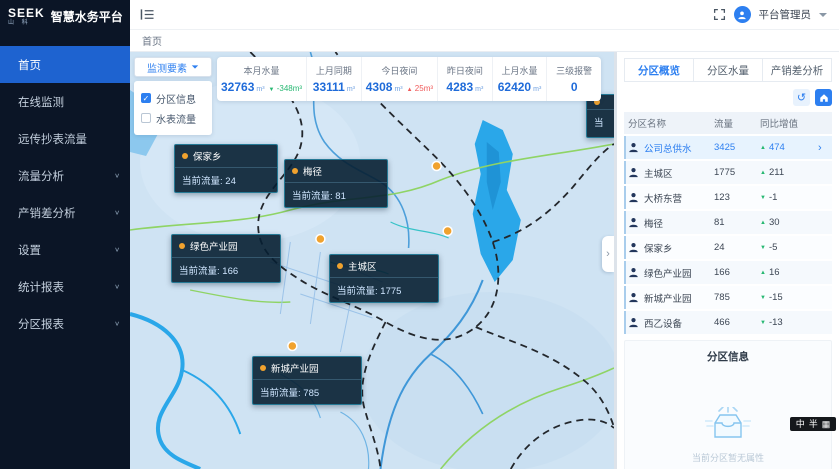 The height and width of the screenshot is (469, 839). Describe the element at coordinates (173, 98) in the screenshot. I see `layer-option-zone-info: ✓ 分区信息` at that location.